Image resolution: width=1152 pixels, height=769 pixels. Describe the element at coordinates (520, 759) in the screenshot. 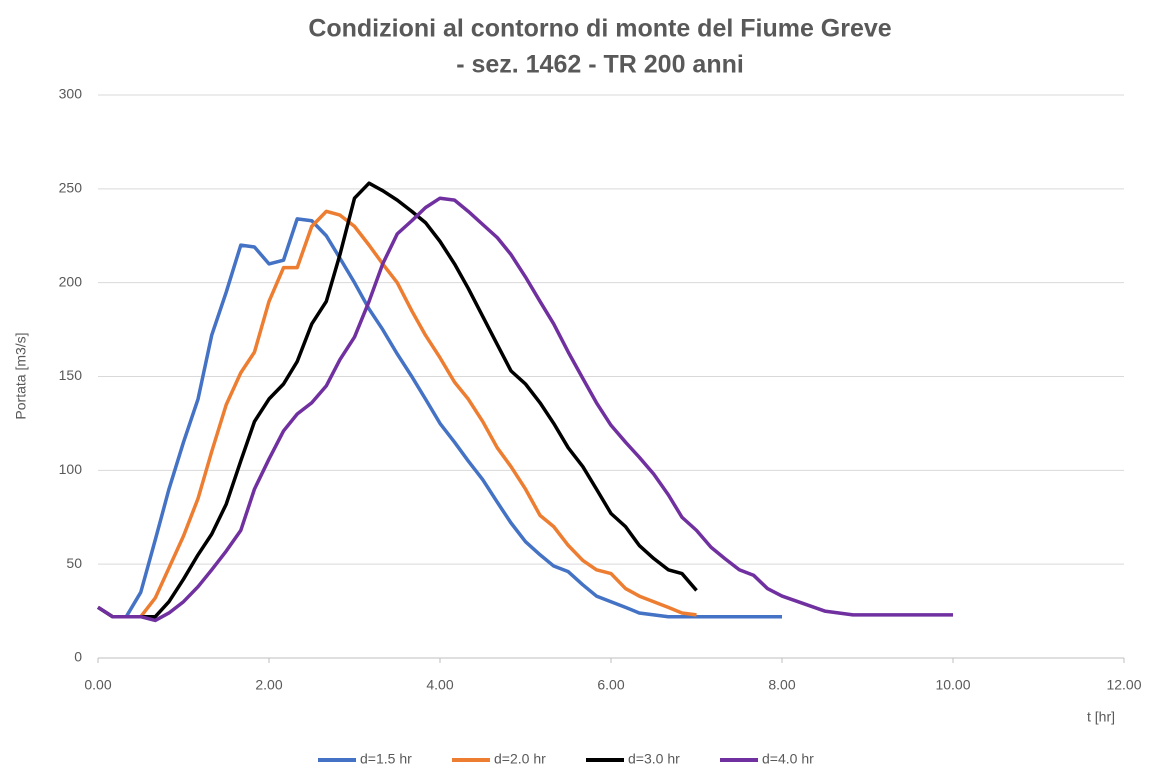

I see `legend-label: d=2.0 hr` at that location.